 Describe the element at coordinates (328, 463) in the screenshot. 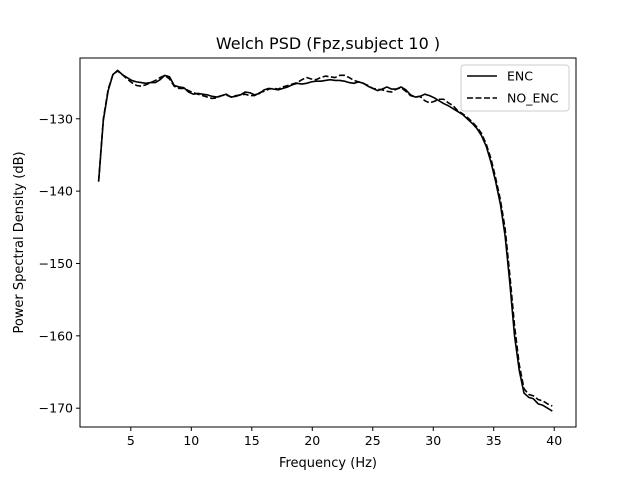

I see `x-axis-label: Frequency (Hz)` at that location.